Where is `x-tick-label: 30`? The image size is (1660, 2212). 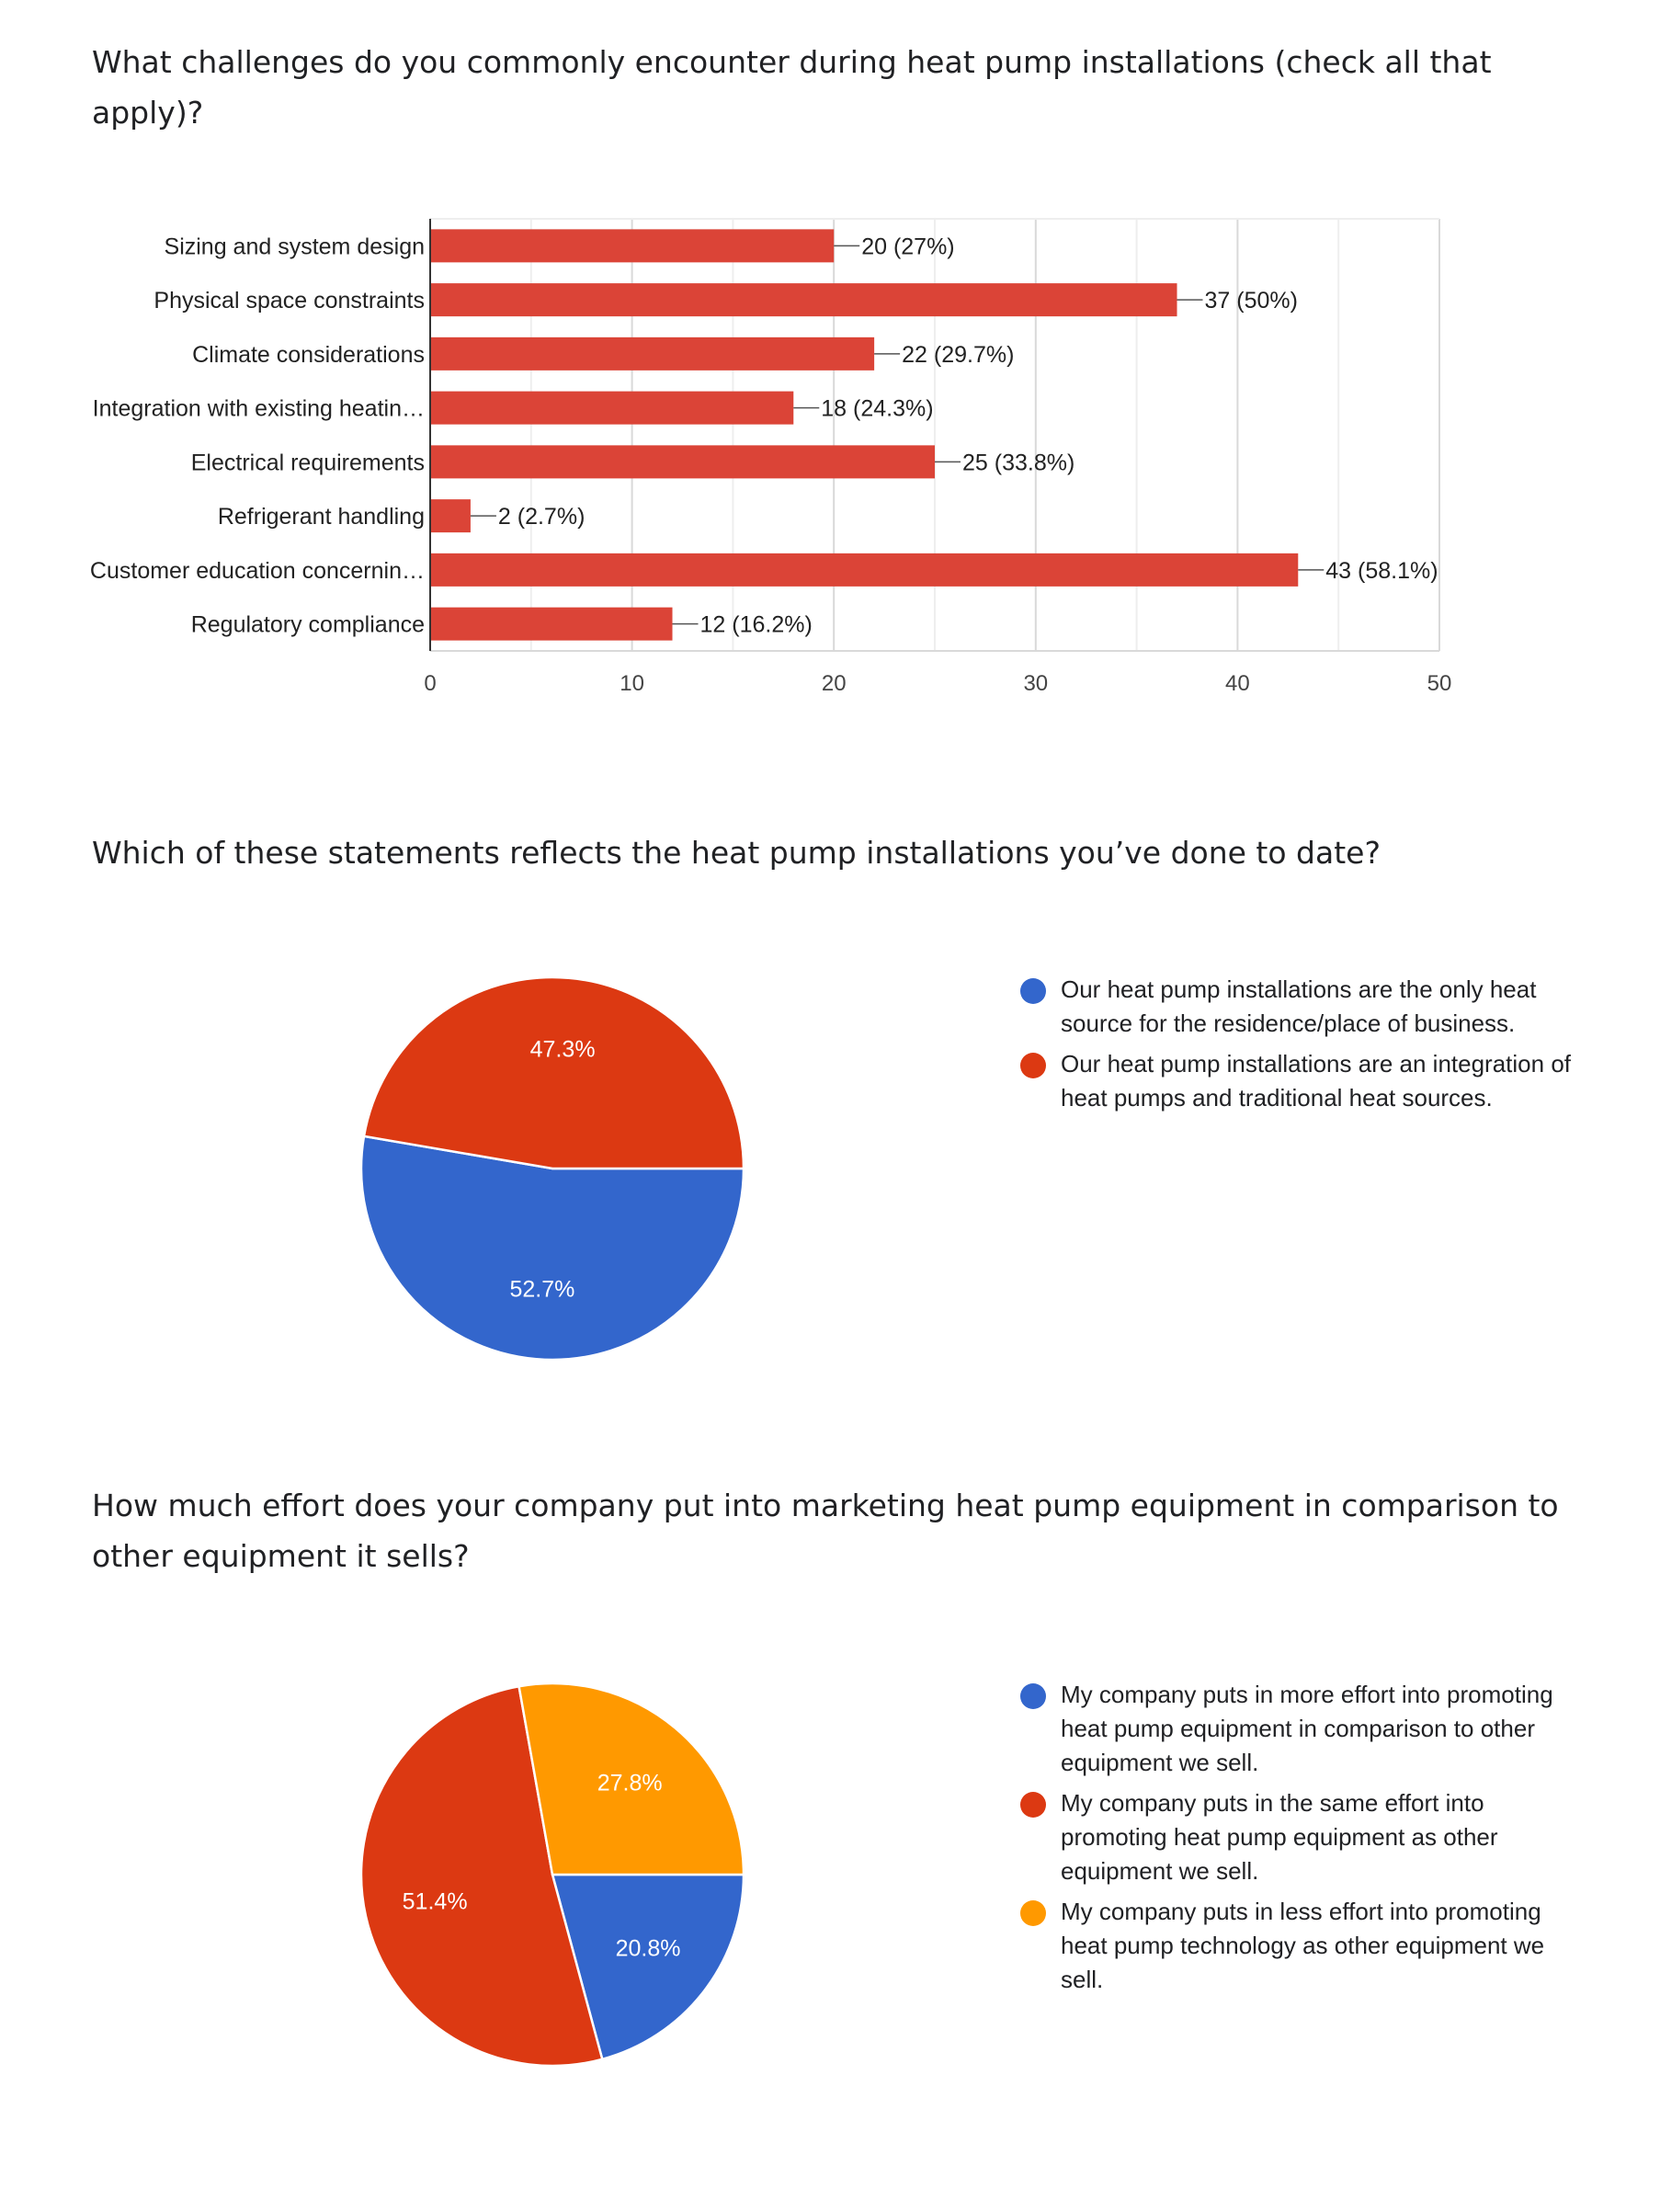 x-tick-label: 30 is located at coordinates (1035, 683).